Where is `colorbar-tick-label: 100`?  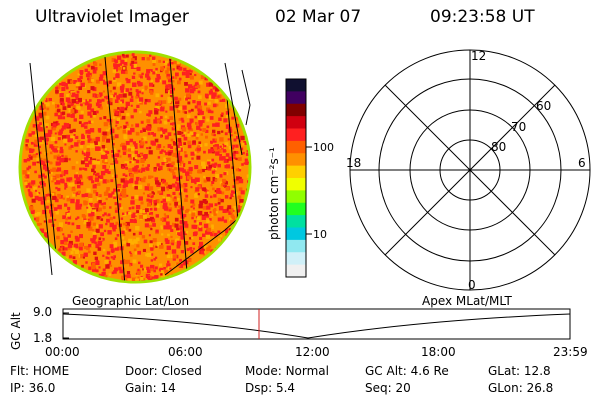 colorbar-tick-label: 100 is located at coordinates (323, 147).